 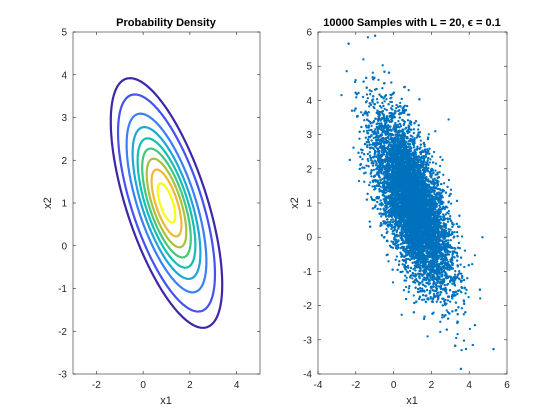 I want to click on y-tick-label: 3, so click(x=64, y=118).